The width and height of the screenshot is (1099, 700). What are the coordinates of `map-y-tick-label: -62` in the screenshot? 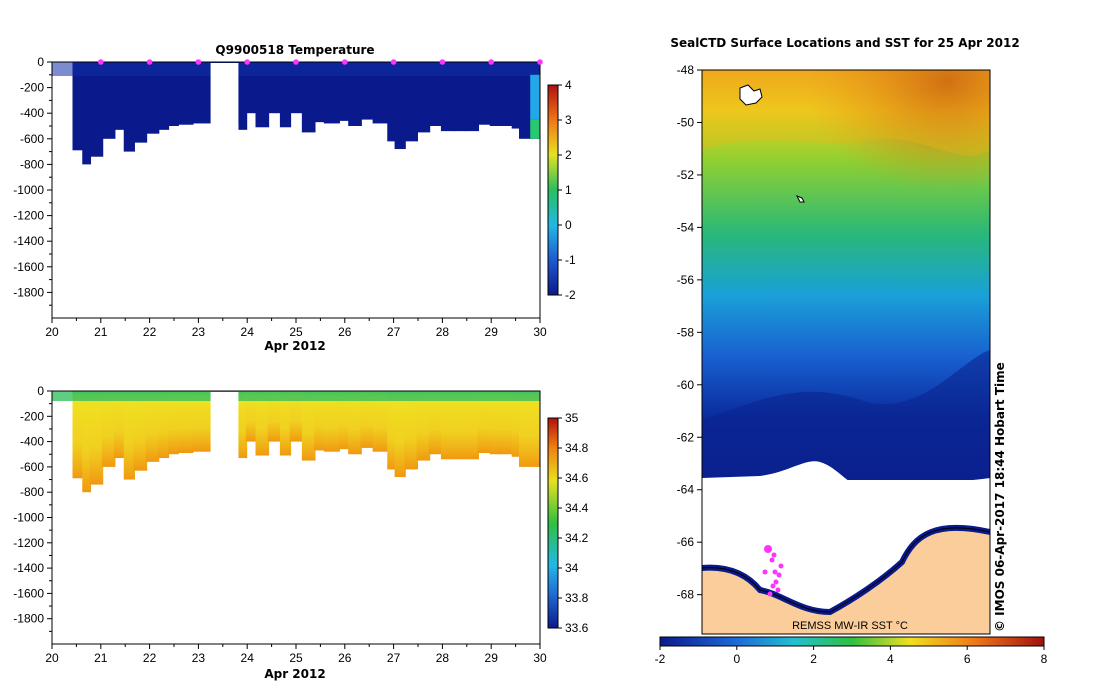 It's located at (686, 437).